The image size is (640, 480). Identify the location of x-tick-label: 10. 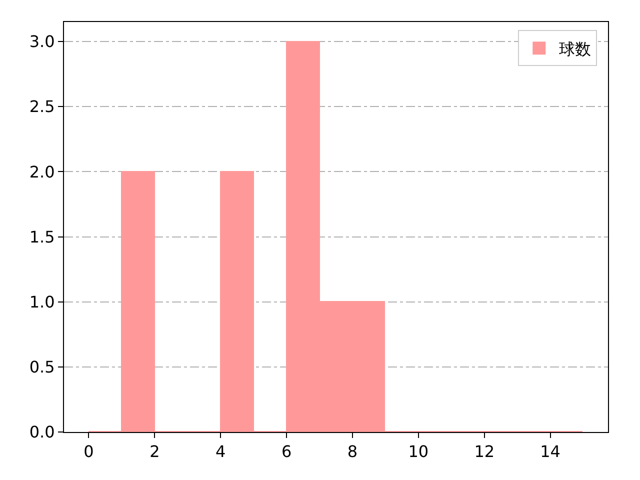
(418, 452).